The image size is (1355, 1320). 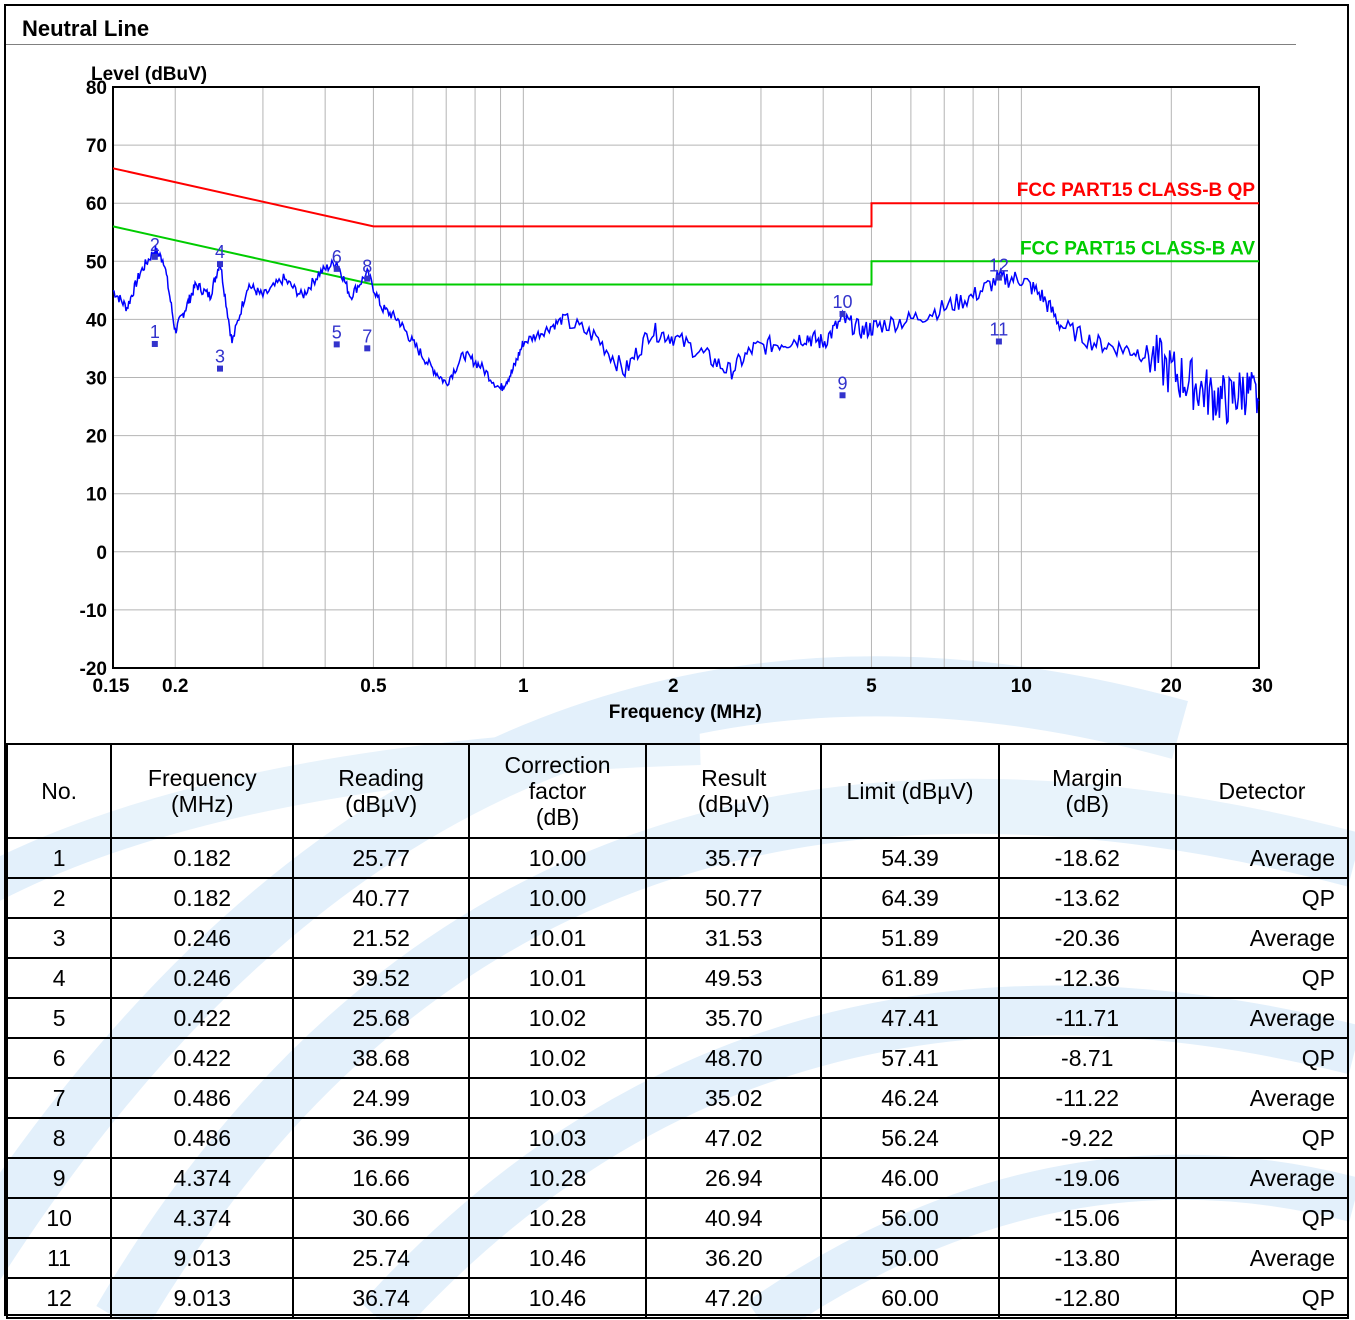 I want to click on table-cell: 10.01, so click(x=557, y=978).